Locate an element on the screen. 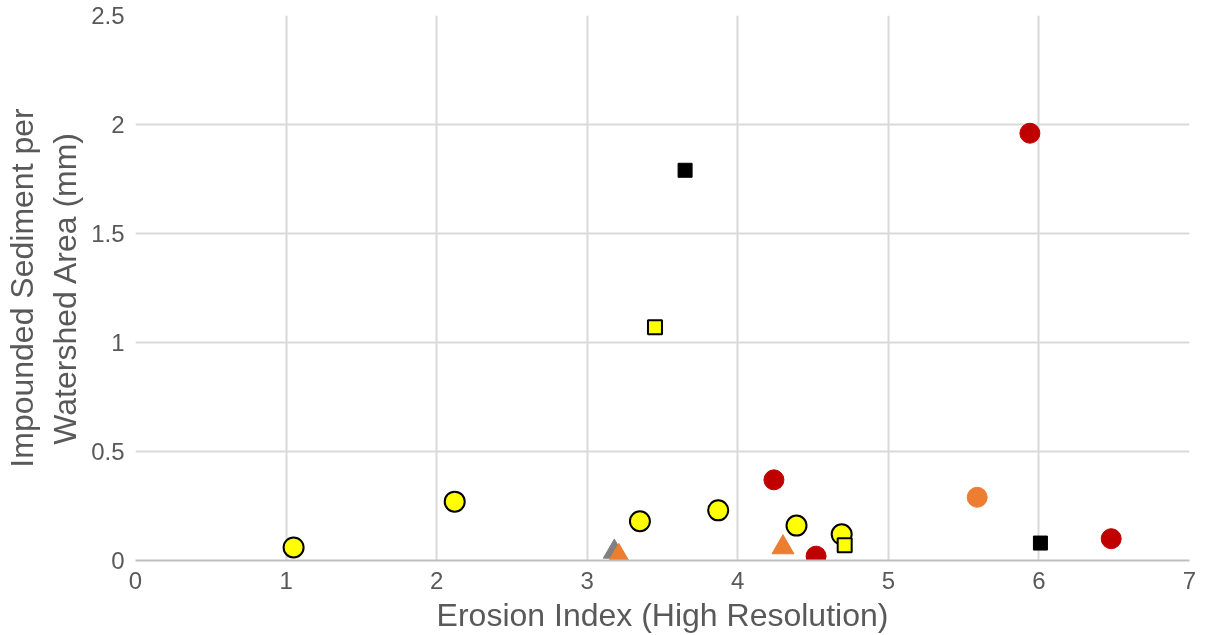 This screenshot has width=1209, height=635. y-axis-title: Impounded Sediment per Watershed Area (mm) is located at coordinates (43, 287).